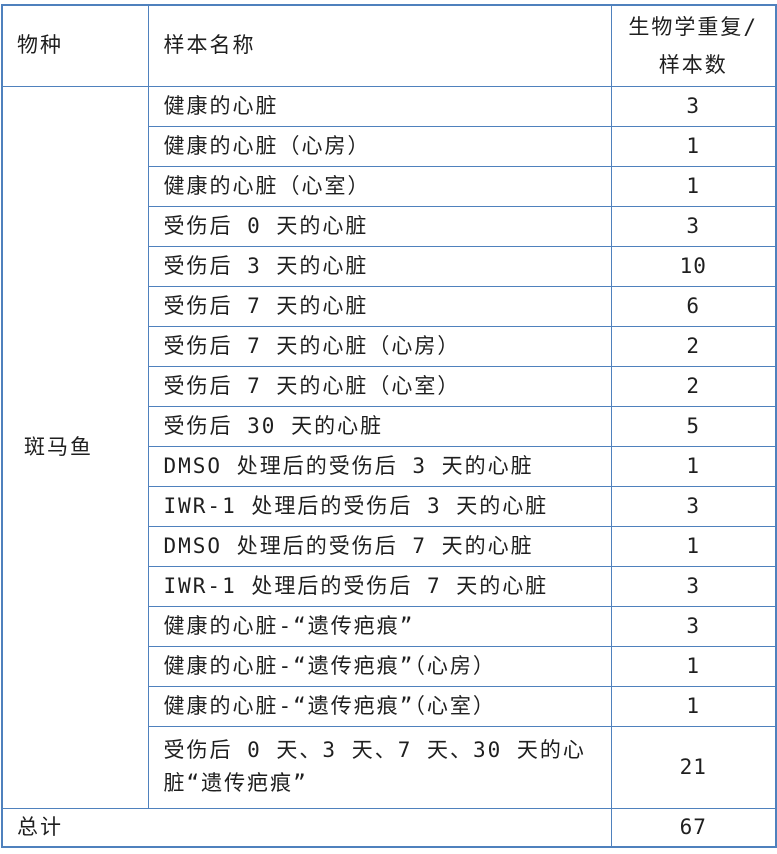  I want to click on sample-name-cell: 受伤后 7 天的心脏（心室）, so click(379, 386).